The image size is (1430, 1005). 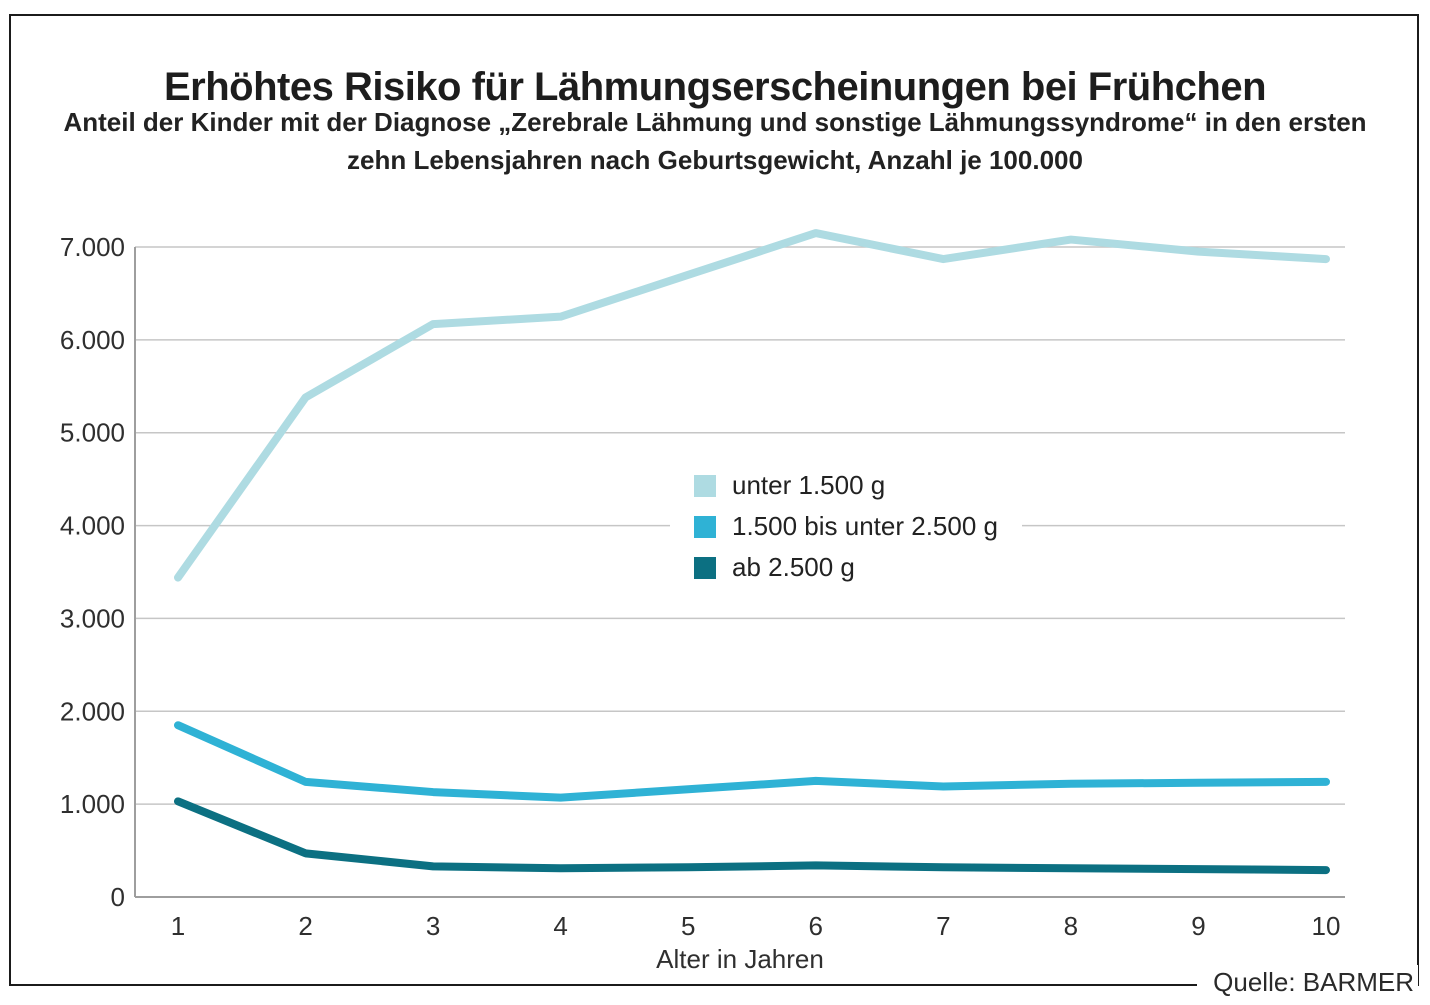 I want to click on y-tick-label: 0, so click(x=118, y=897).